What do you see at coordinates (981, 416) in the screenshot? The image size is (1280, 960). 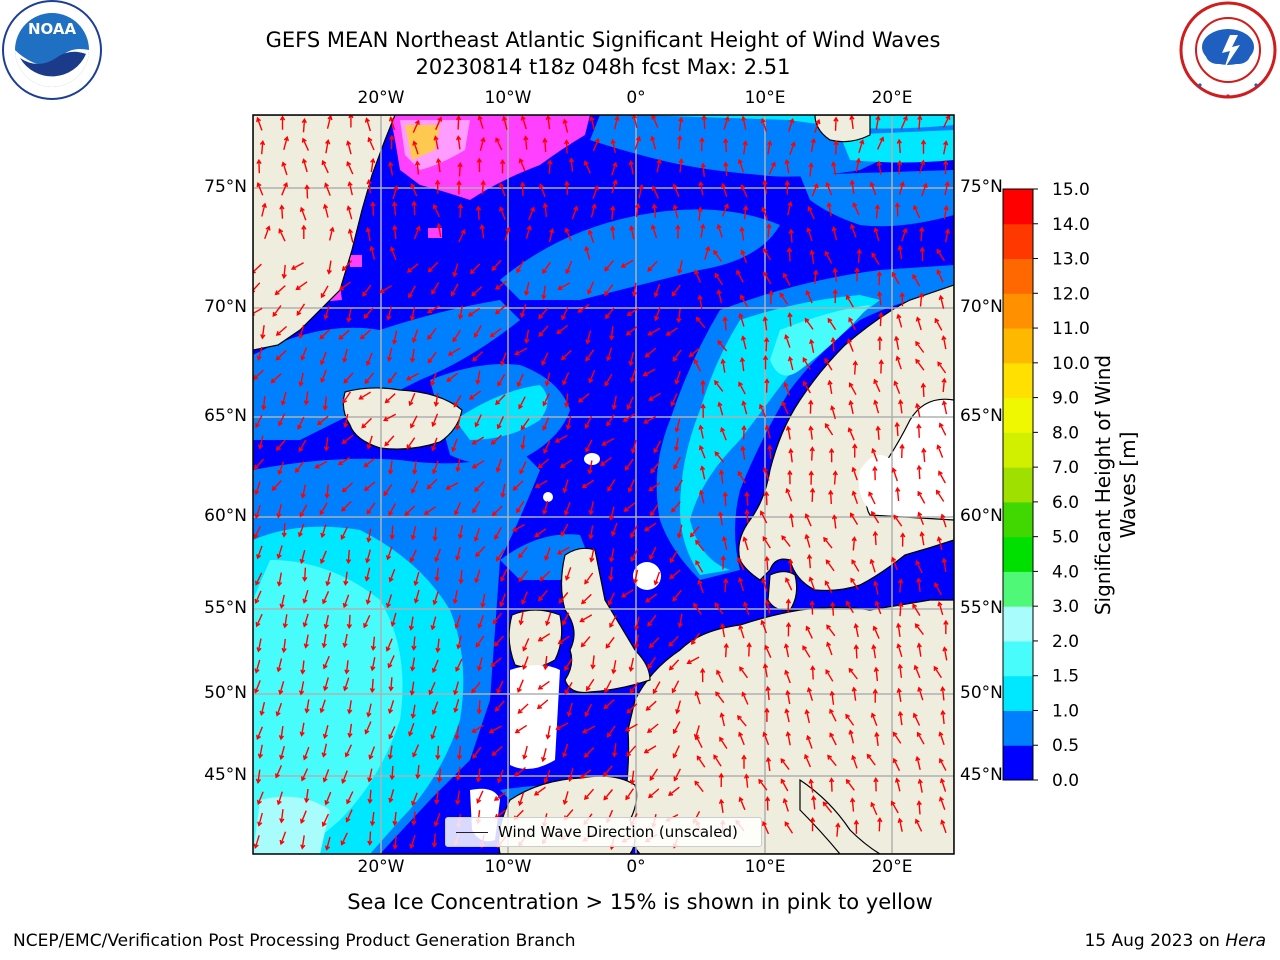 I see `tick-right-65n: 65°N` at bounding box center [981, 416].